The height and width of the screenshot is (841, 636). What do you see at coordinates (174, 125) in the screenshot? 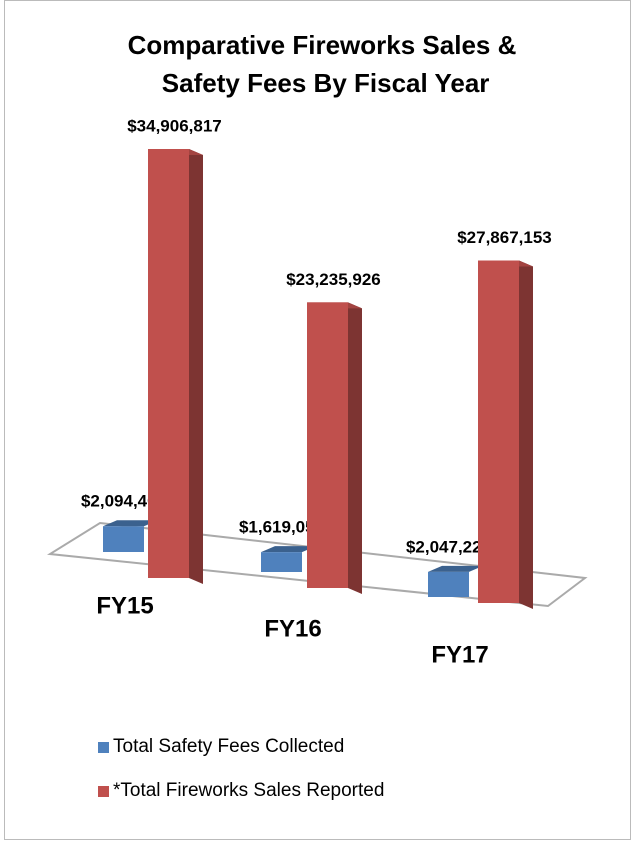
I see `data-label: $34,906,817` at bounding box center [174, 125].